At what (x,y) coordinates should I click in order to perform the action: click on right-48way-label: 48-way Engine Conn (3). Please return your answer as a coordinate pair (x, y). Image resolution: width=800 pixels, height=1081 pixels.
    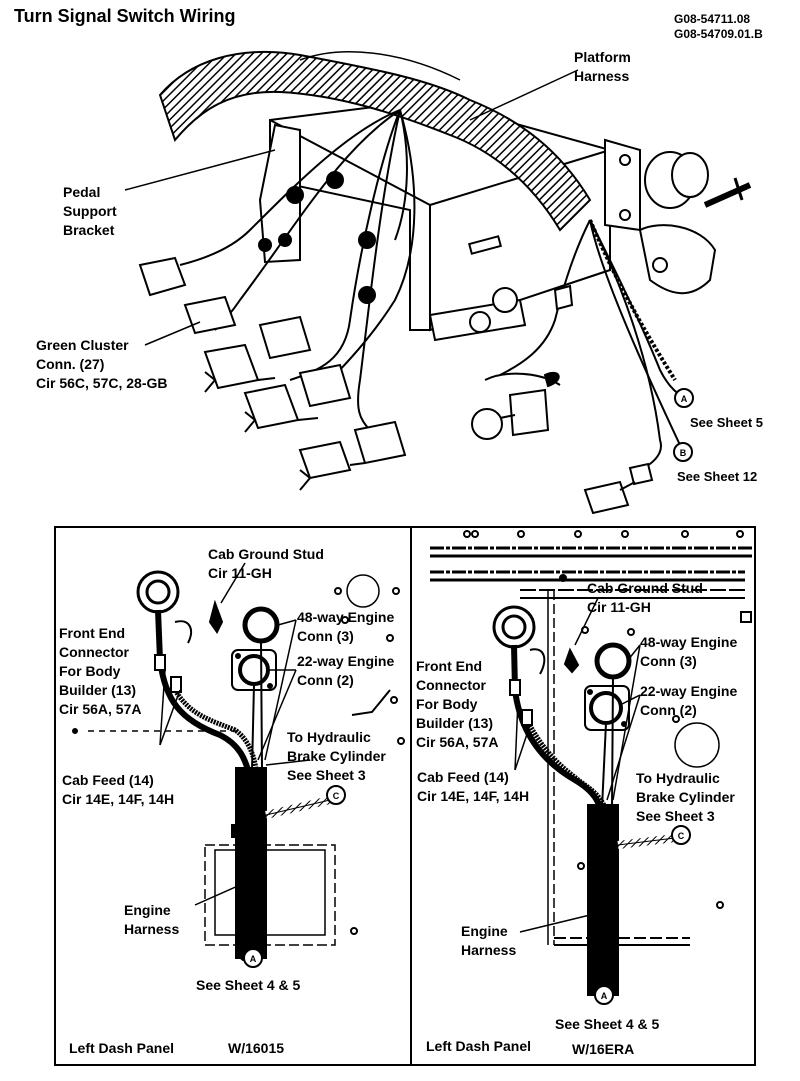
    Looking at the image, I should click on (689, 651).